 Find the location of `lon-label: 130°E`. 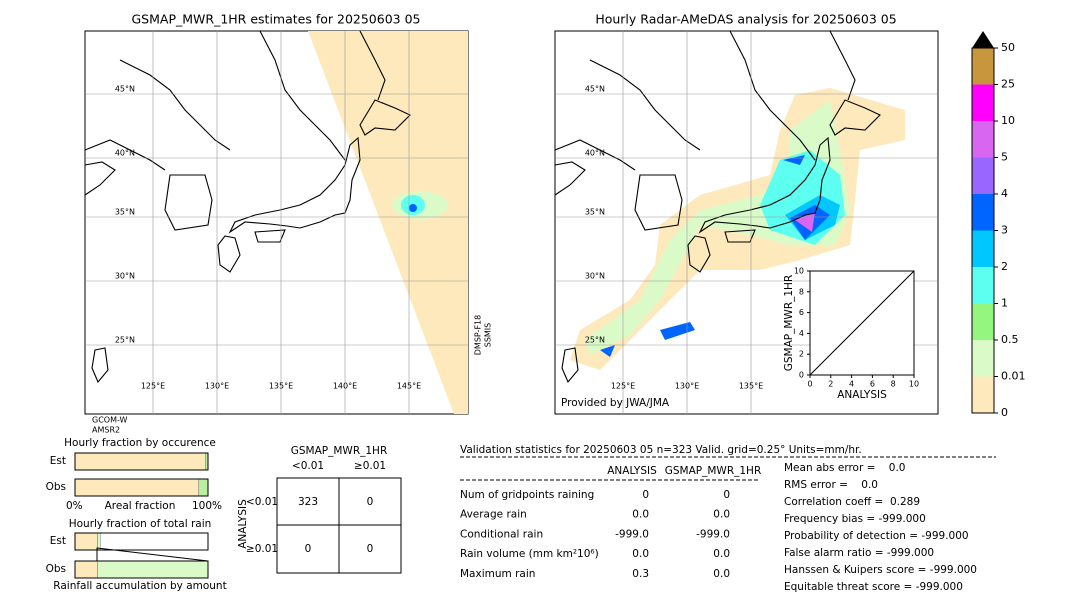

lon-label: 130°E is located at coordinates (217, 386).